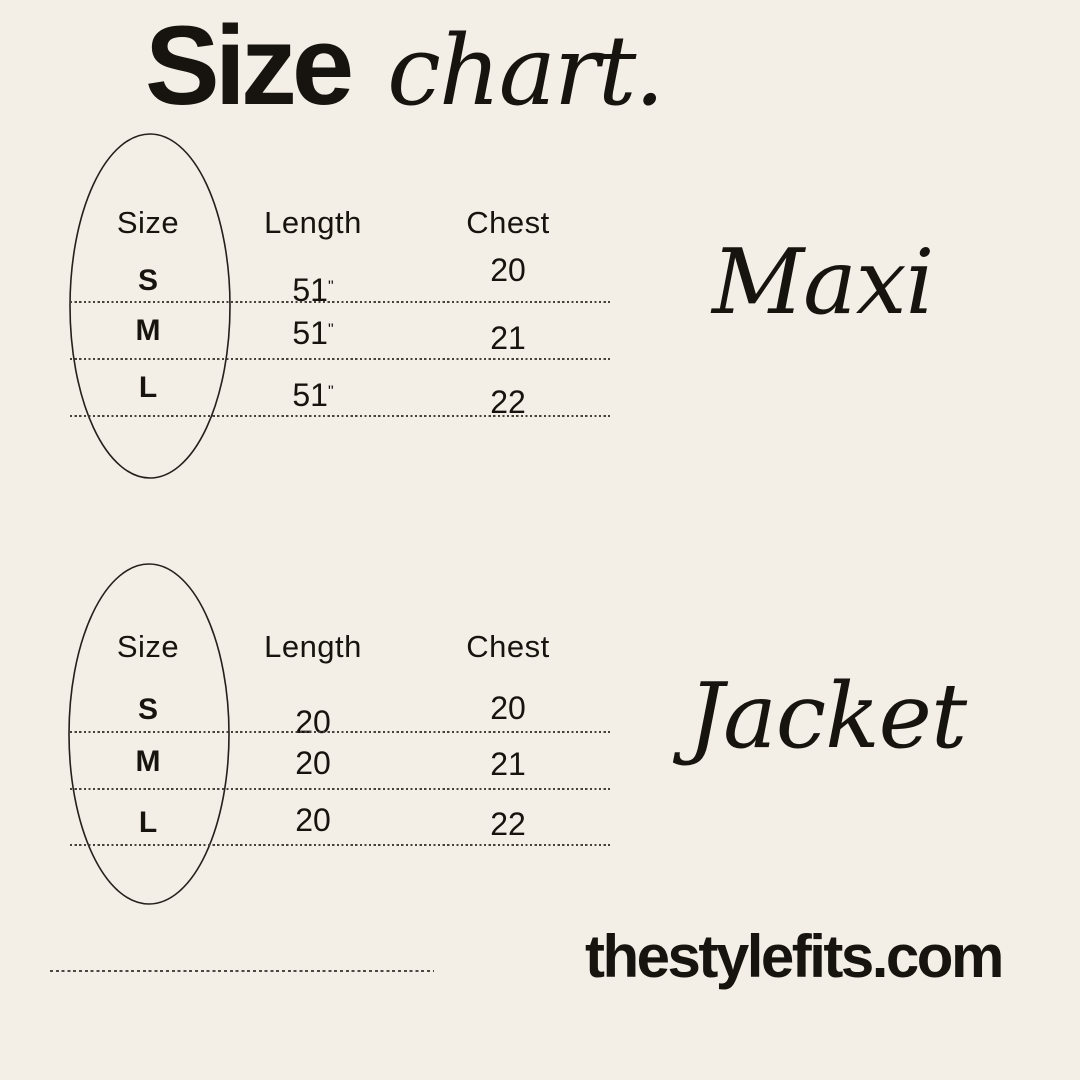 This screenshot has height=1080, width=1080. I want to click on jacket-size-column-ellipse, so click(149, 734).